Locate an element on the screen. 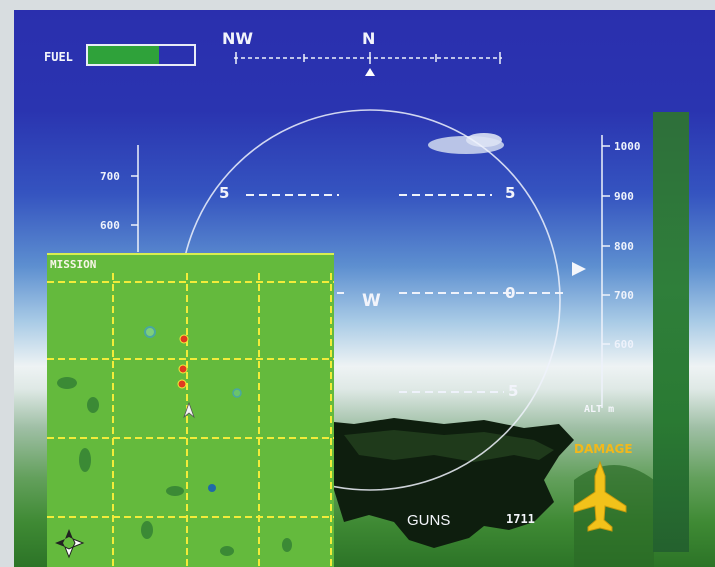 The width and height of the screenshot is (715, 567). altitude-pointer-icon is located at coordinates (579, 269).